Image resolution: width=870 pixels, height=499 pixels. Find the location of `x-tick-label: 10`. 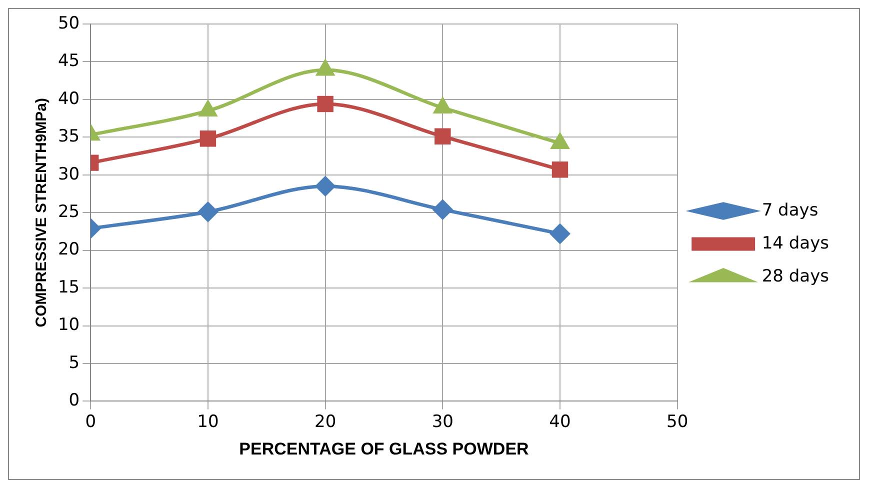

x-tick-label: 10 is located at coordinates (208, 422).